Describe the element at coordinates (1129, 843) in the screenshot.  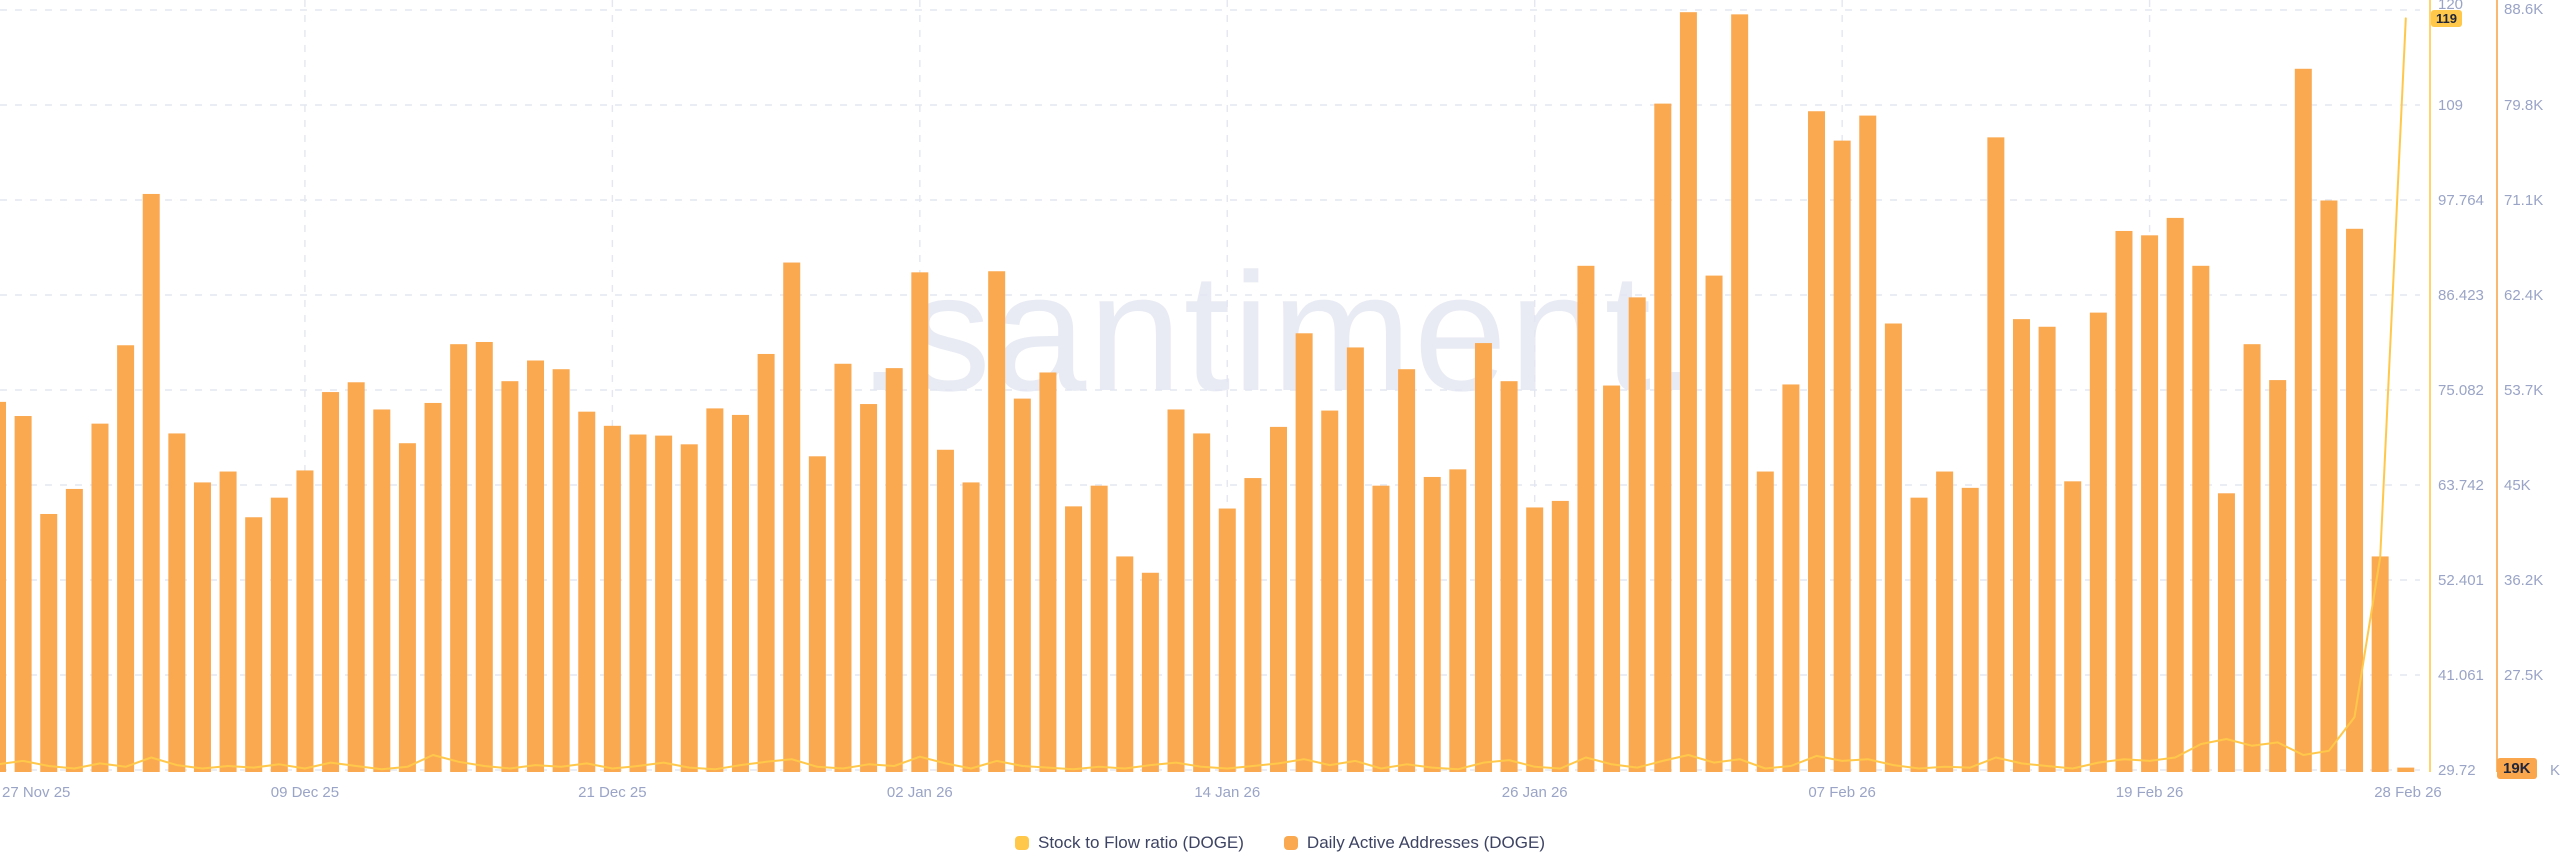
I see `legend-item-stock-to-flow: Stock to Flow ratio (DOGE)` at that location.